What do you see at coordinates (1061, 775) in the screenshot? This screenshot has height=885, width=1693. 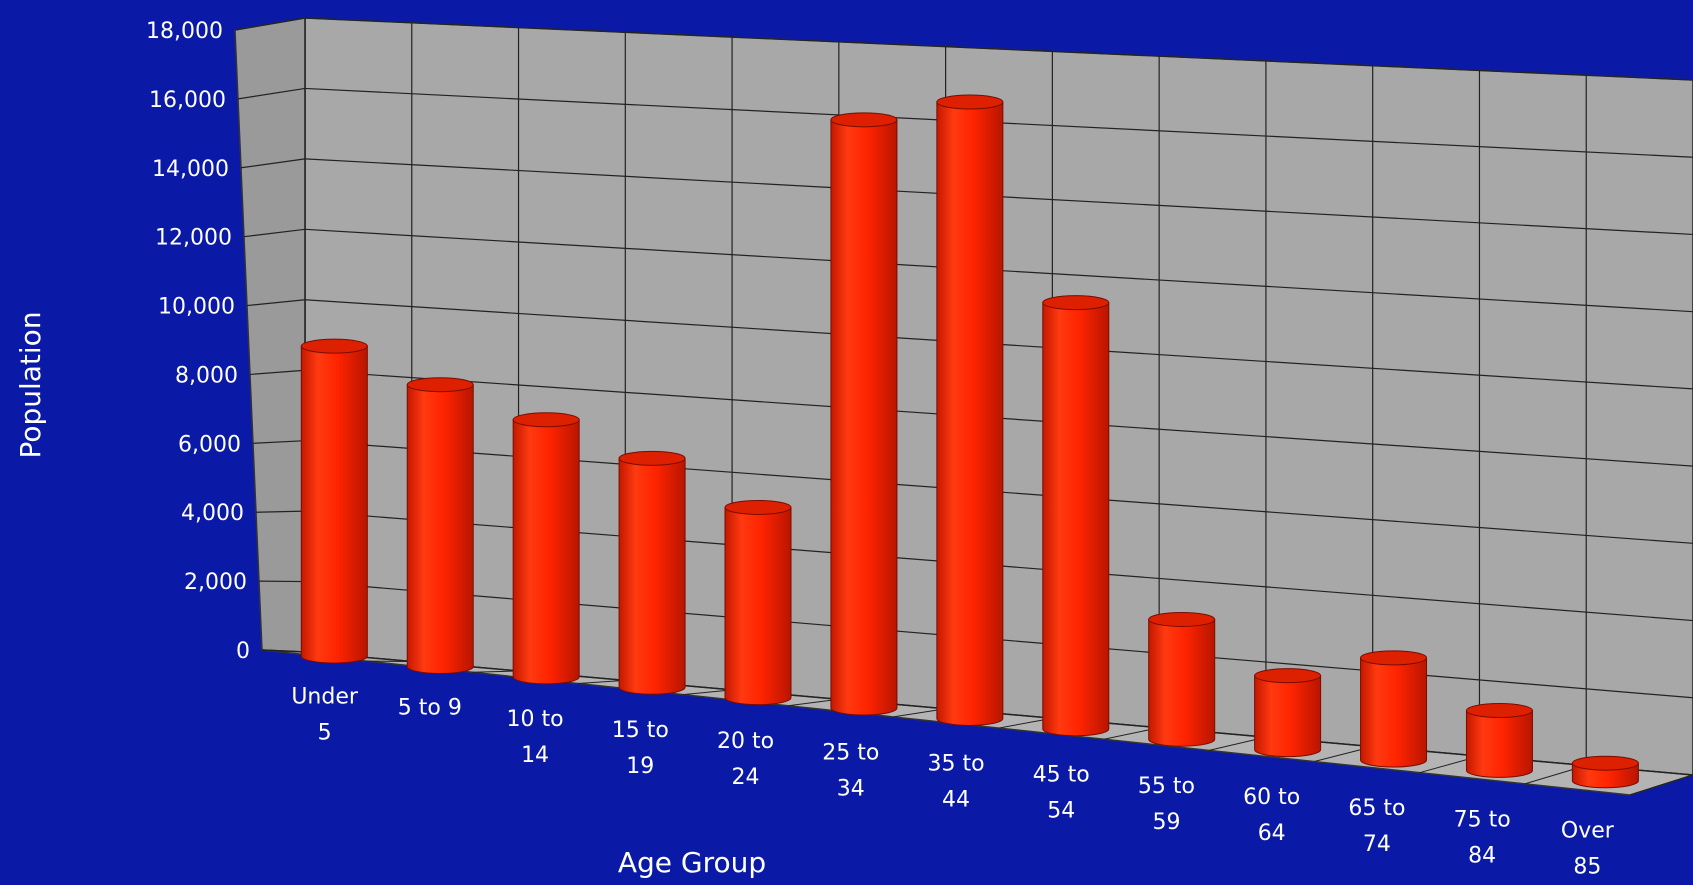 I see `x-tick-label: 45 to` at bounding box center [1061, 775].